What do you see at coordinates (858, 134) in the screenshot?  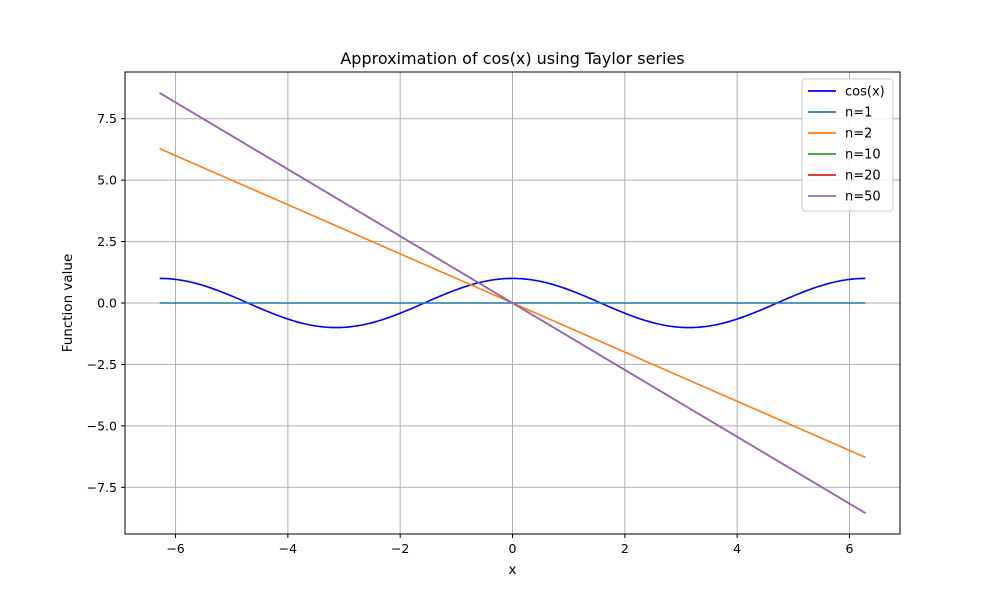 I see `legend-label: n=2` at bounding box center [858, 134].